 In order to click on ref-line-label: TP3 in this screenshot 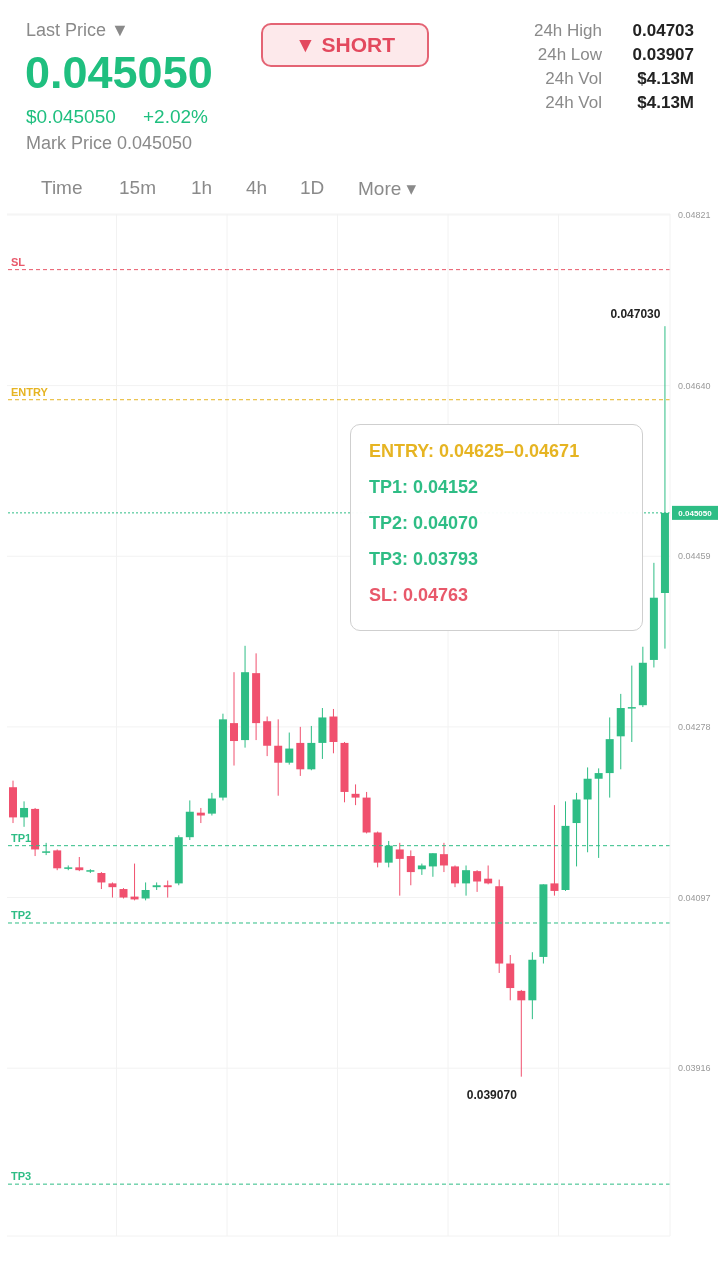, I will do `click(21, 1176)`.